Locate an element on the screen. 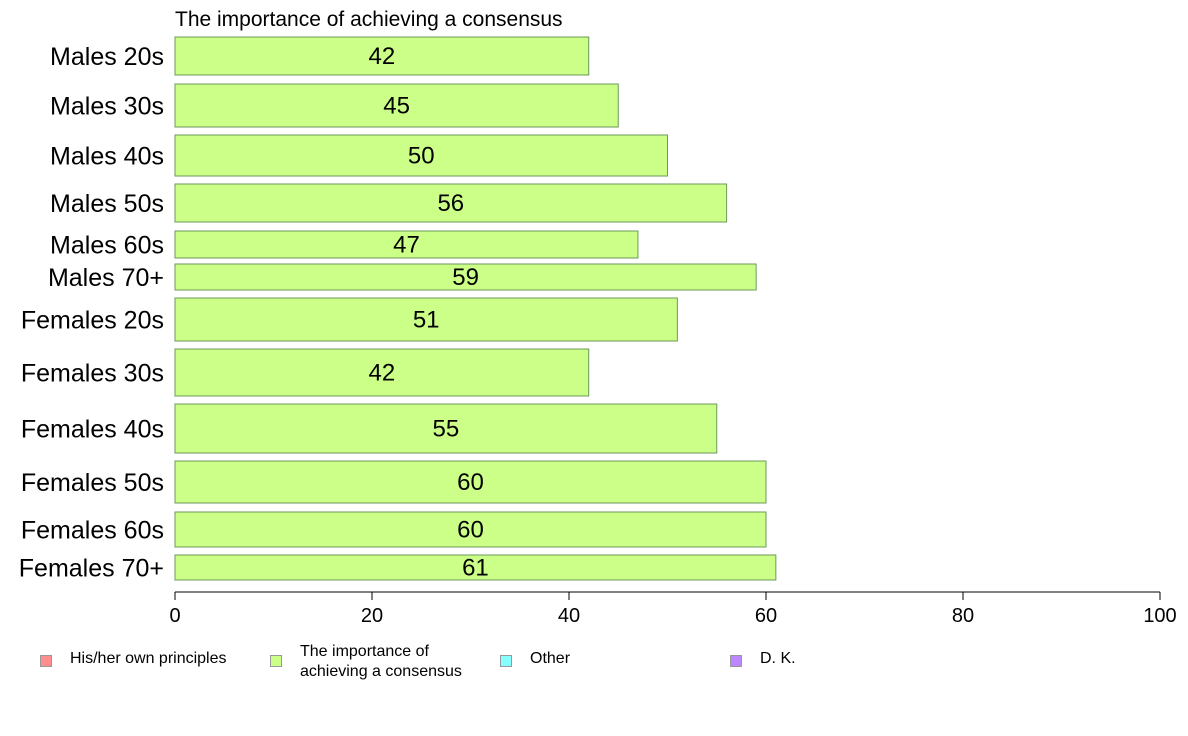 The width and height of the screenshot is (1188, 736). bar-value-label: 51 is located at coordinates (426, 320).